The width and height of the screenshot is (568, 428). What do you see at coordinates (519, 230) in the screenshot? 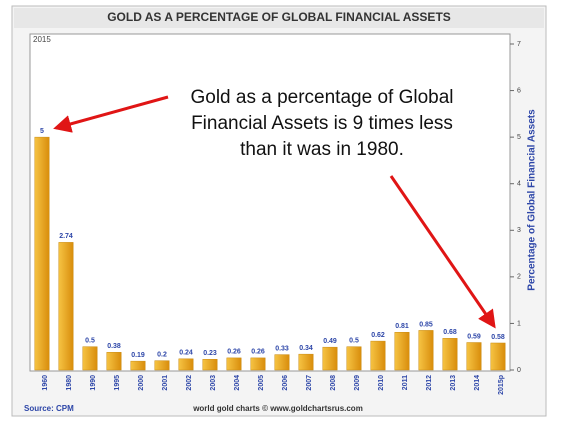
I see `y-tick-label: 3` at bounding box center [519, 230].